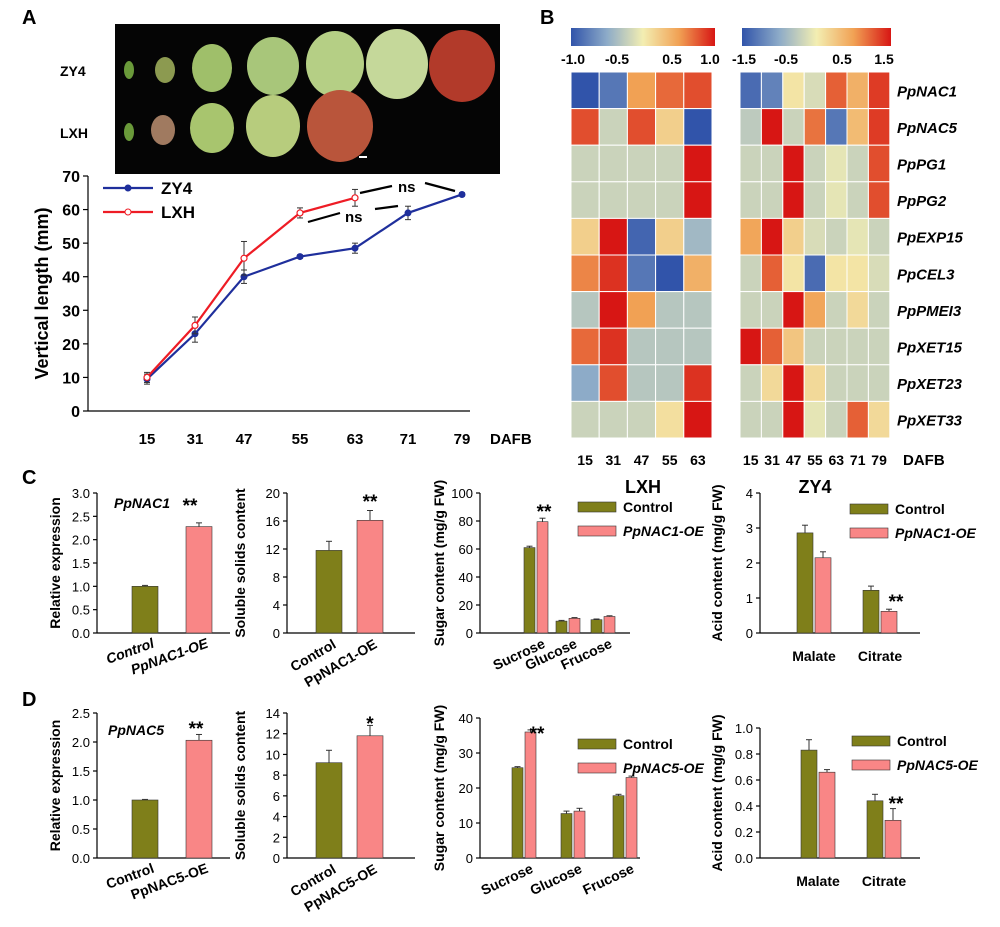  Describe the element at coordinates (749, 563) in the screenshot. I see `c4-ytick-label: 2` at that location.